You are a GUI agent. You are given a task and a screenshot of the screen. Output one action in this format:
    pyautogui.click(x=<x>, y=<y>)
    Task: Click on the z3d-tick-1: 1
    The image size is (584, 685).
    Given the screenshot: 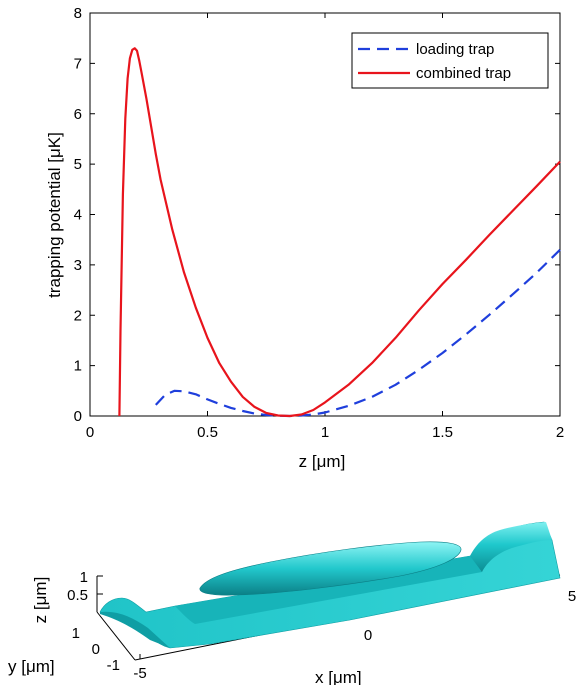 What is the action you would take?
    pyautogui.click(x=84, y=577)
    